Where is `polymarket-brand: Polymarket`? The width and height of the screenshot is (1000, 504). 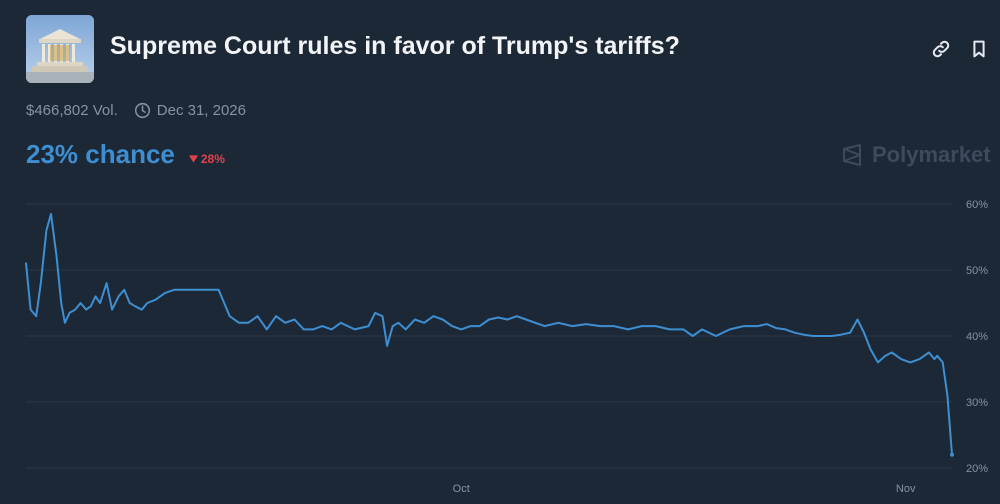
polymarket-brand: Polymarket is located at coordinates (915, 155).